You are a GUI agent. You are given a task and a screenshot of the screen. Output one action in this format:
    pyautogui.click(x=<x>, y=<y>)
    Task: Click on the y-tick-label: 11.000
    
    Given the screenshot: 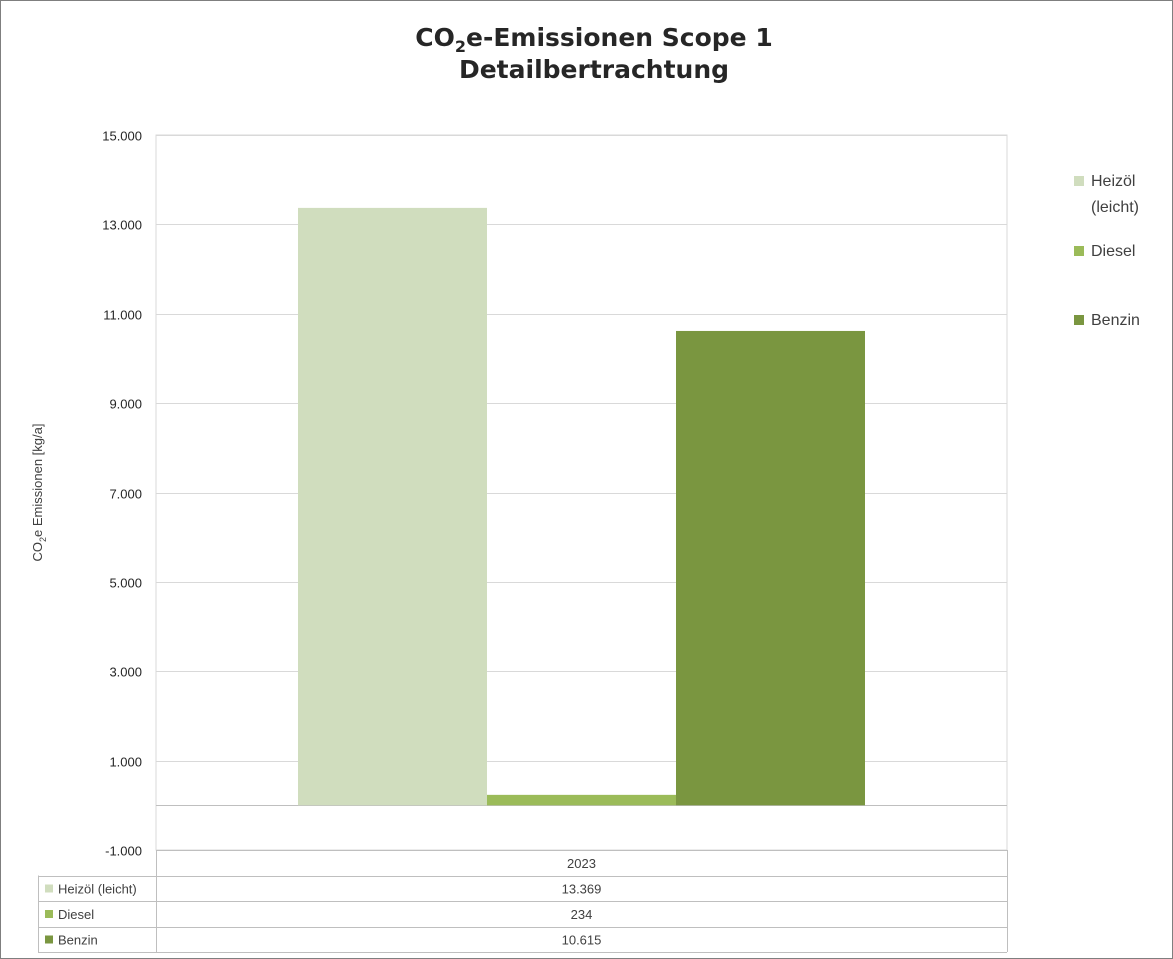 What is the action you would take?
    pyautogui.click(x=122, y=315)
    